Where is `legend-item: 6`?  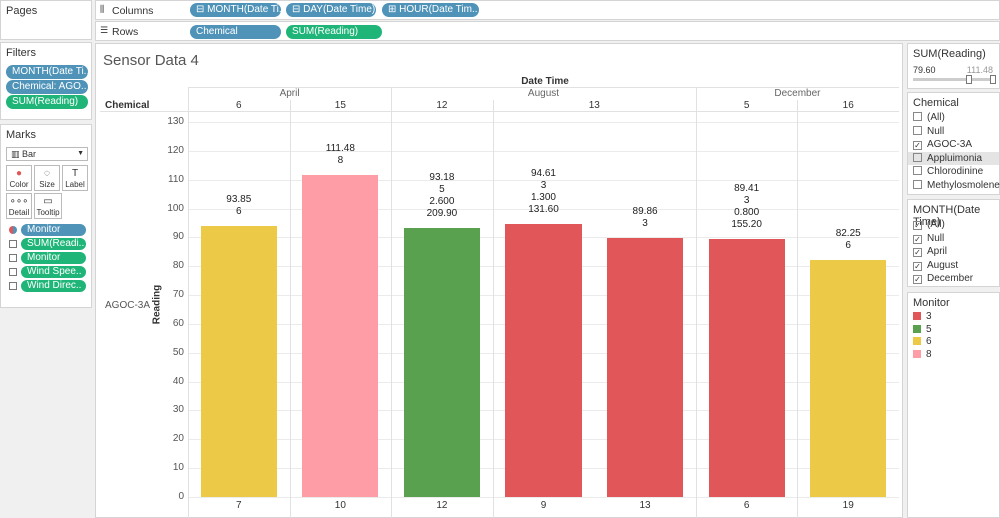 legend-item: 6 is located at coordinates (922, 342).